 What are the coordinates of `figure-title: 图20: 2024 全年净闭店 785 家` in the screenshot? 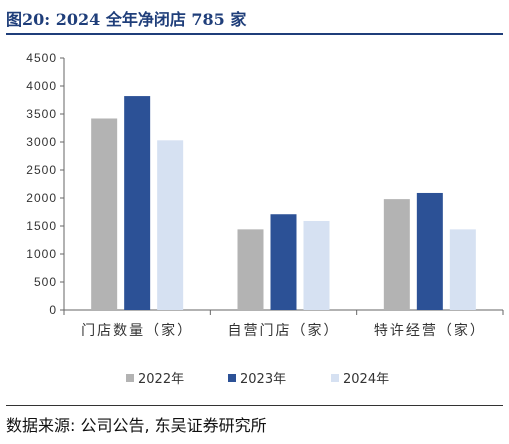 It's located at (126, 19).